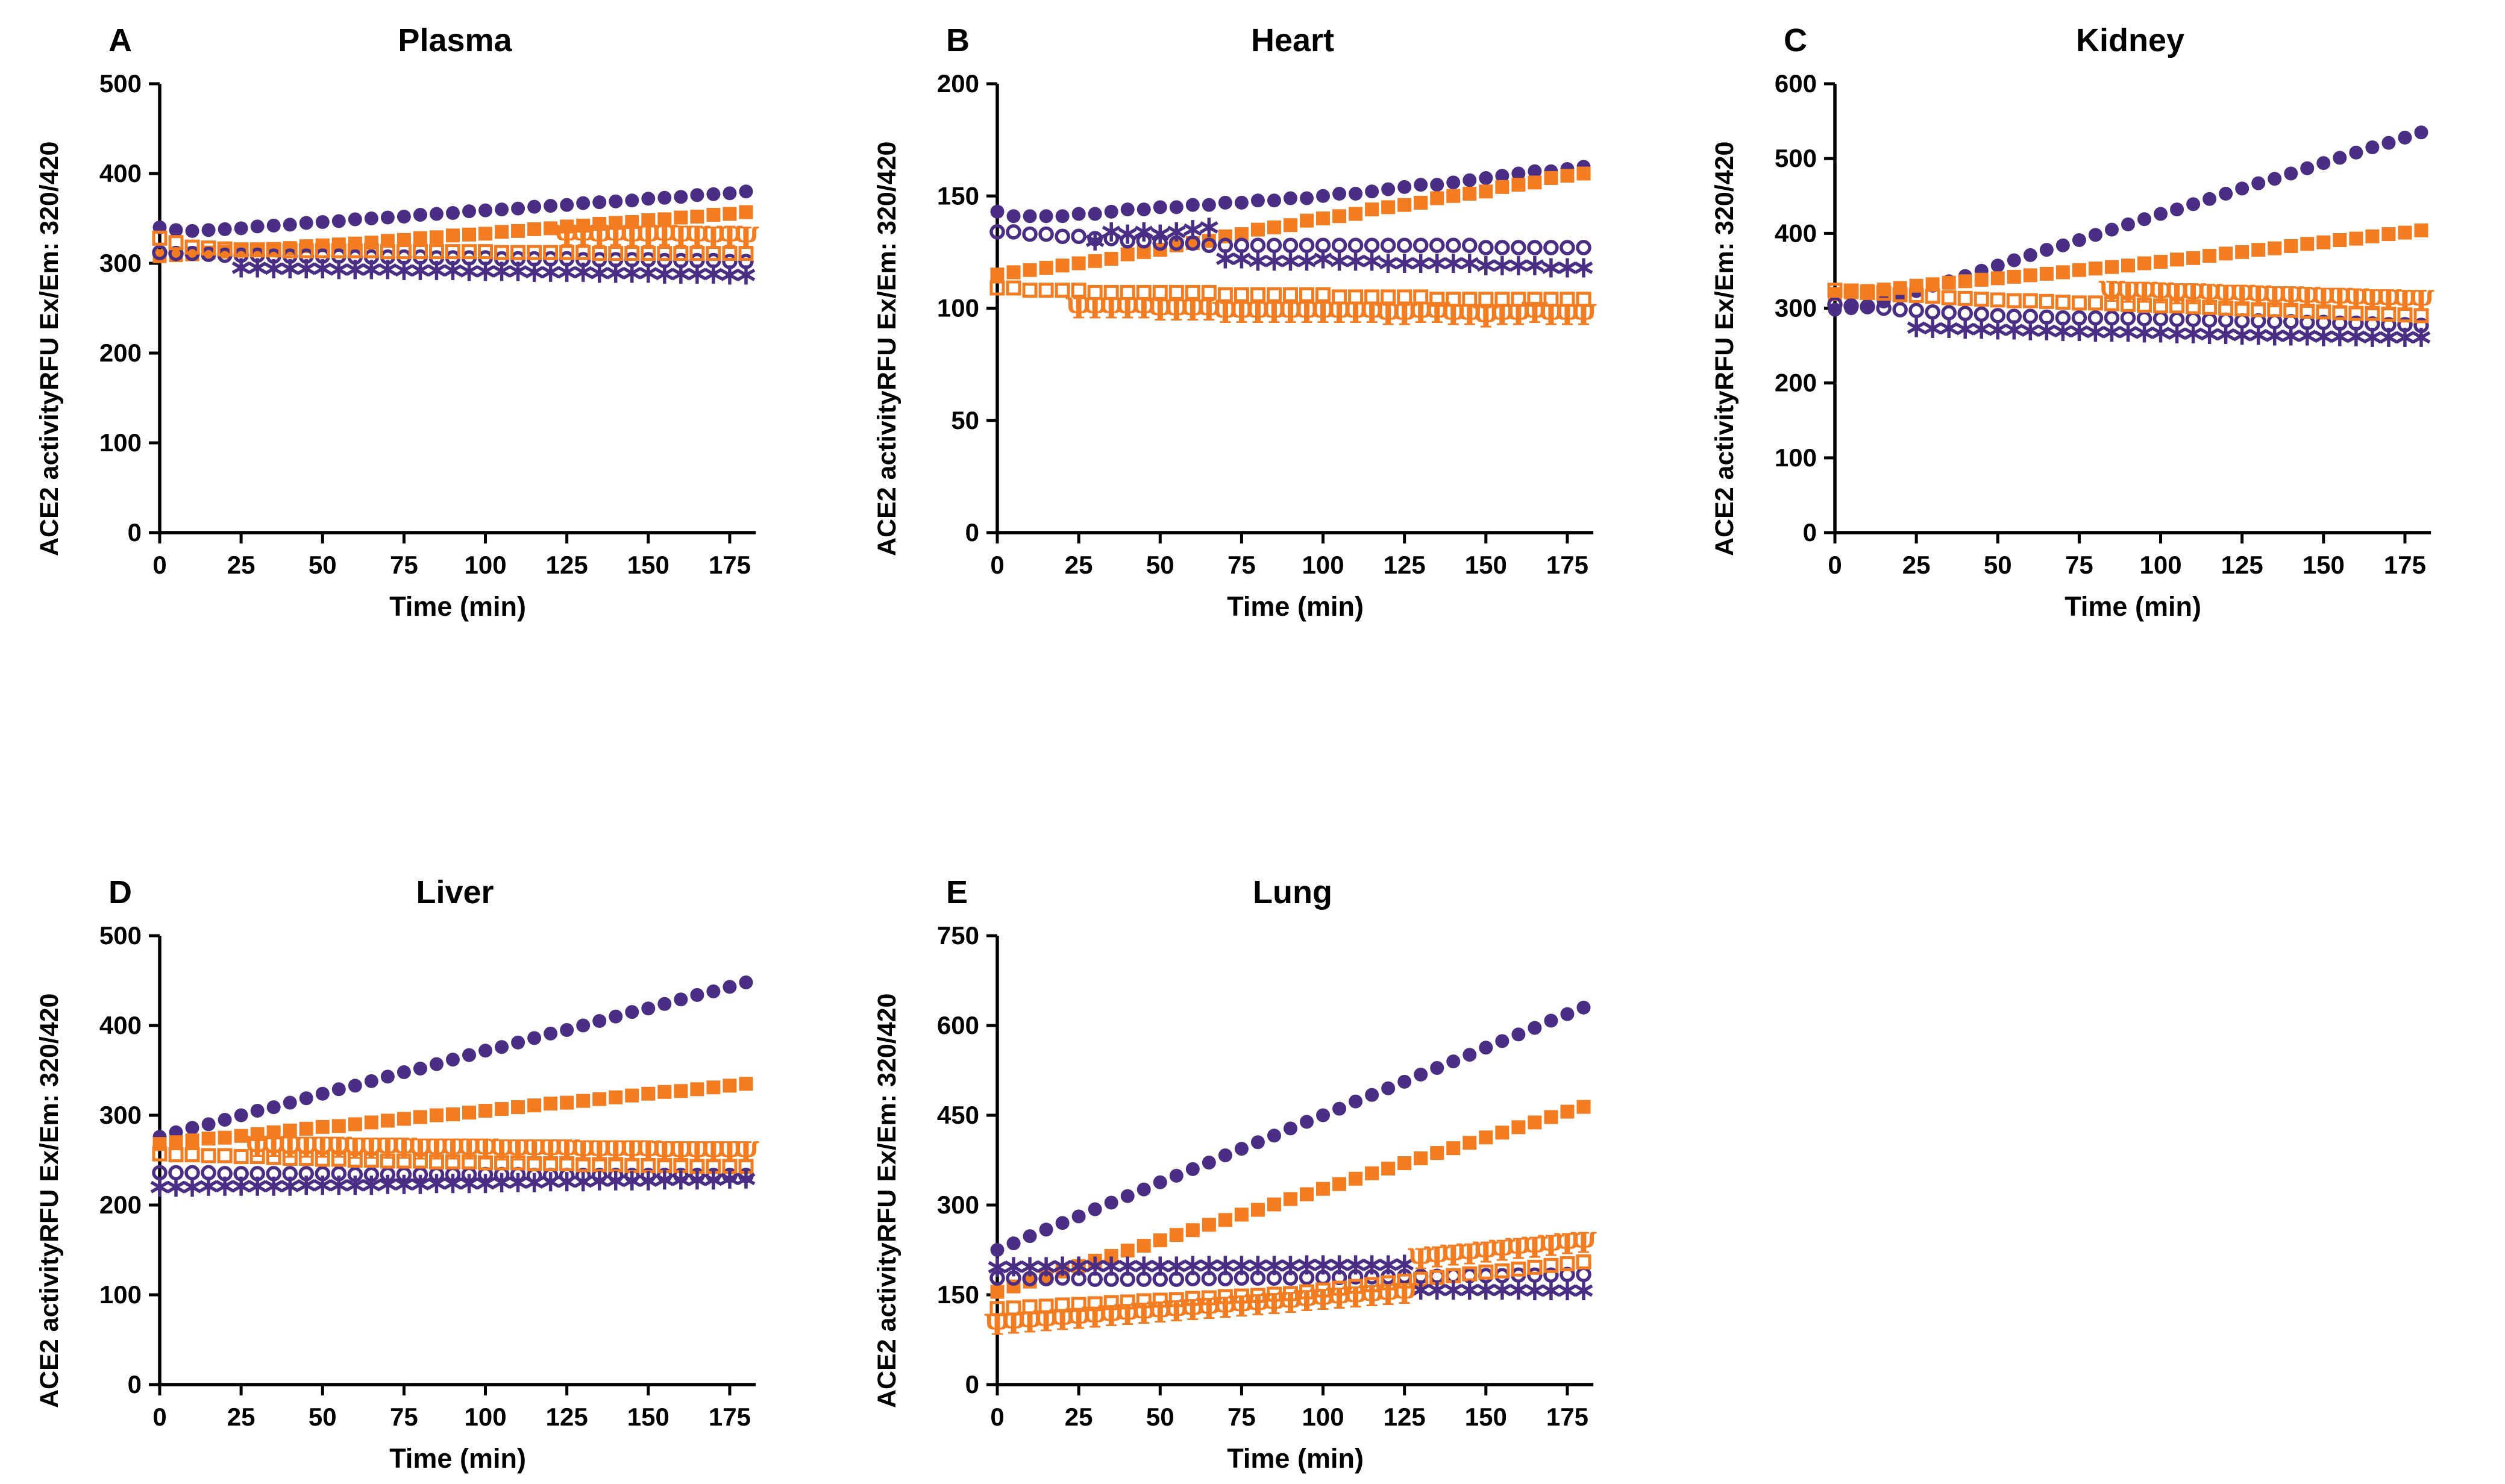  I want to click on svg-text: 25, so click(1079, 1417).